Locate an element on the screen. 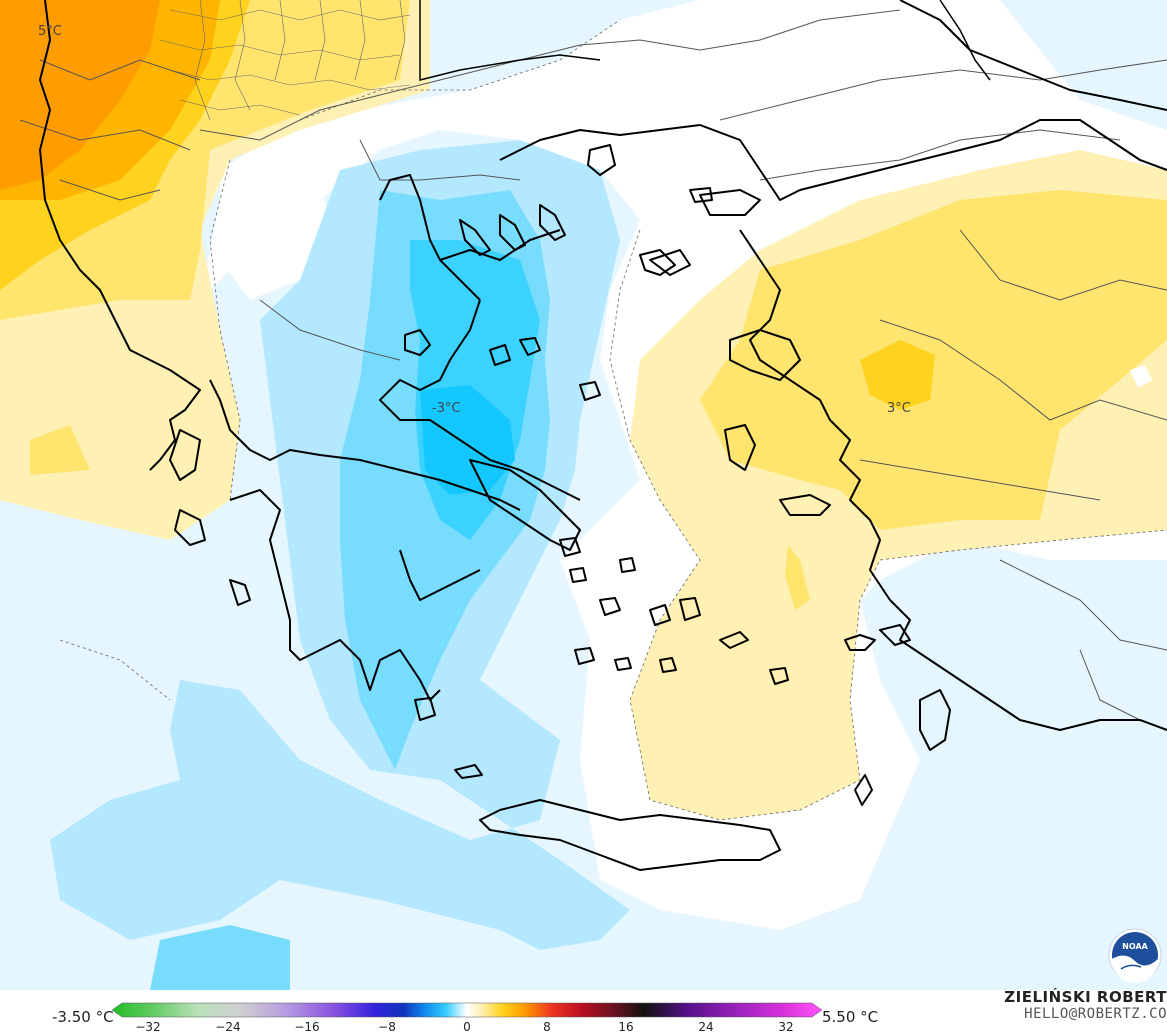 The height and width of the screenshot is (1035, 1167). author-credit: ZIELIŃSKI ROBERT is located at coordinates (1085, 997).